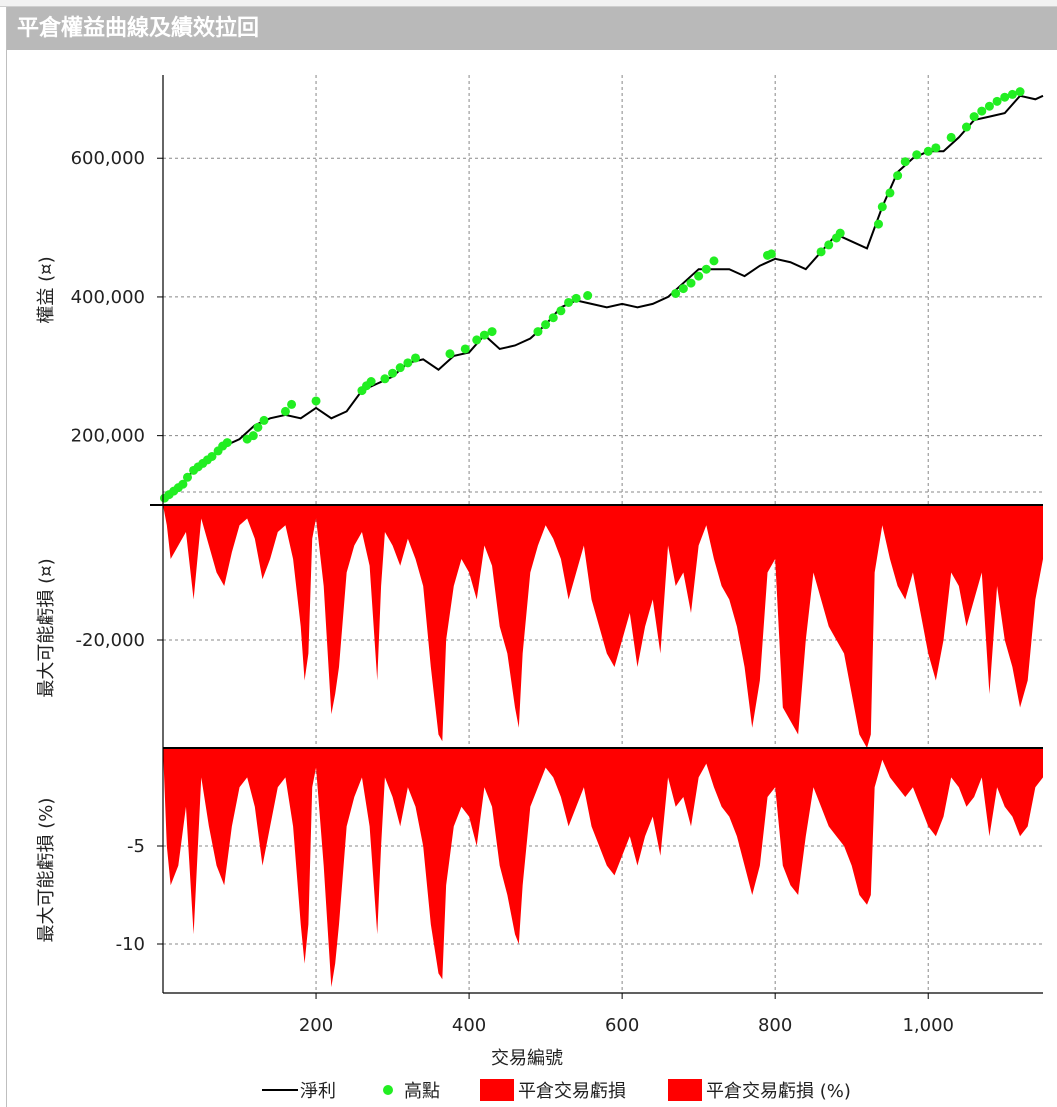 Image resolution: width=1057 pixels, height=1107 pixels. What do you see at coordinates (527, 1058) in the screenshot?
I see `x-axis-title: 交易編號` at bounding box center [527, 1058].